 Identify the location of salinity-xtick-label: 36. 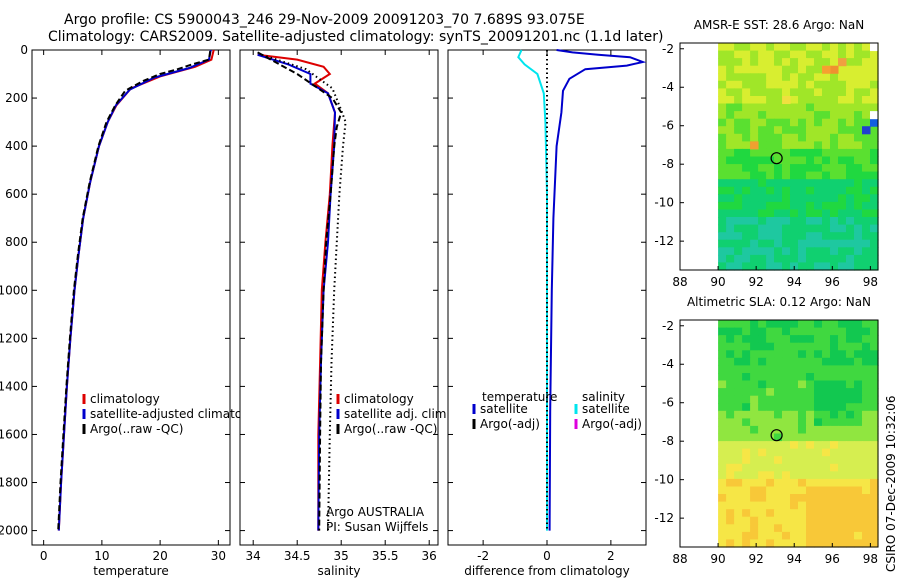
(429, 556).